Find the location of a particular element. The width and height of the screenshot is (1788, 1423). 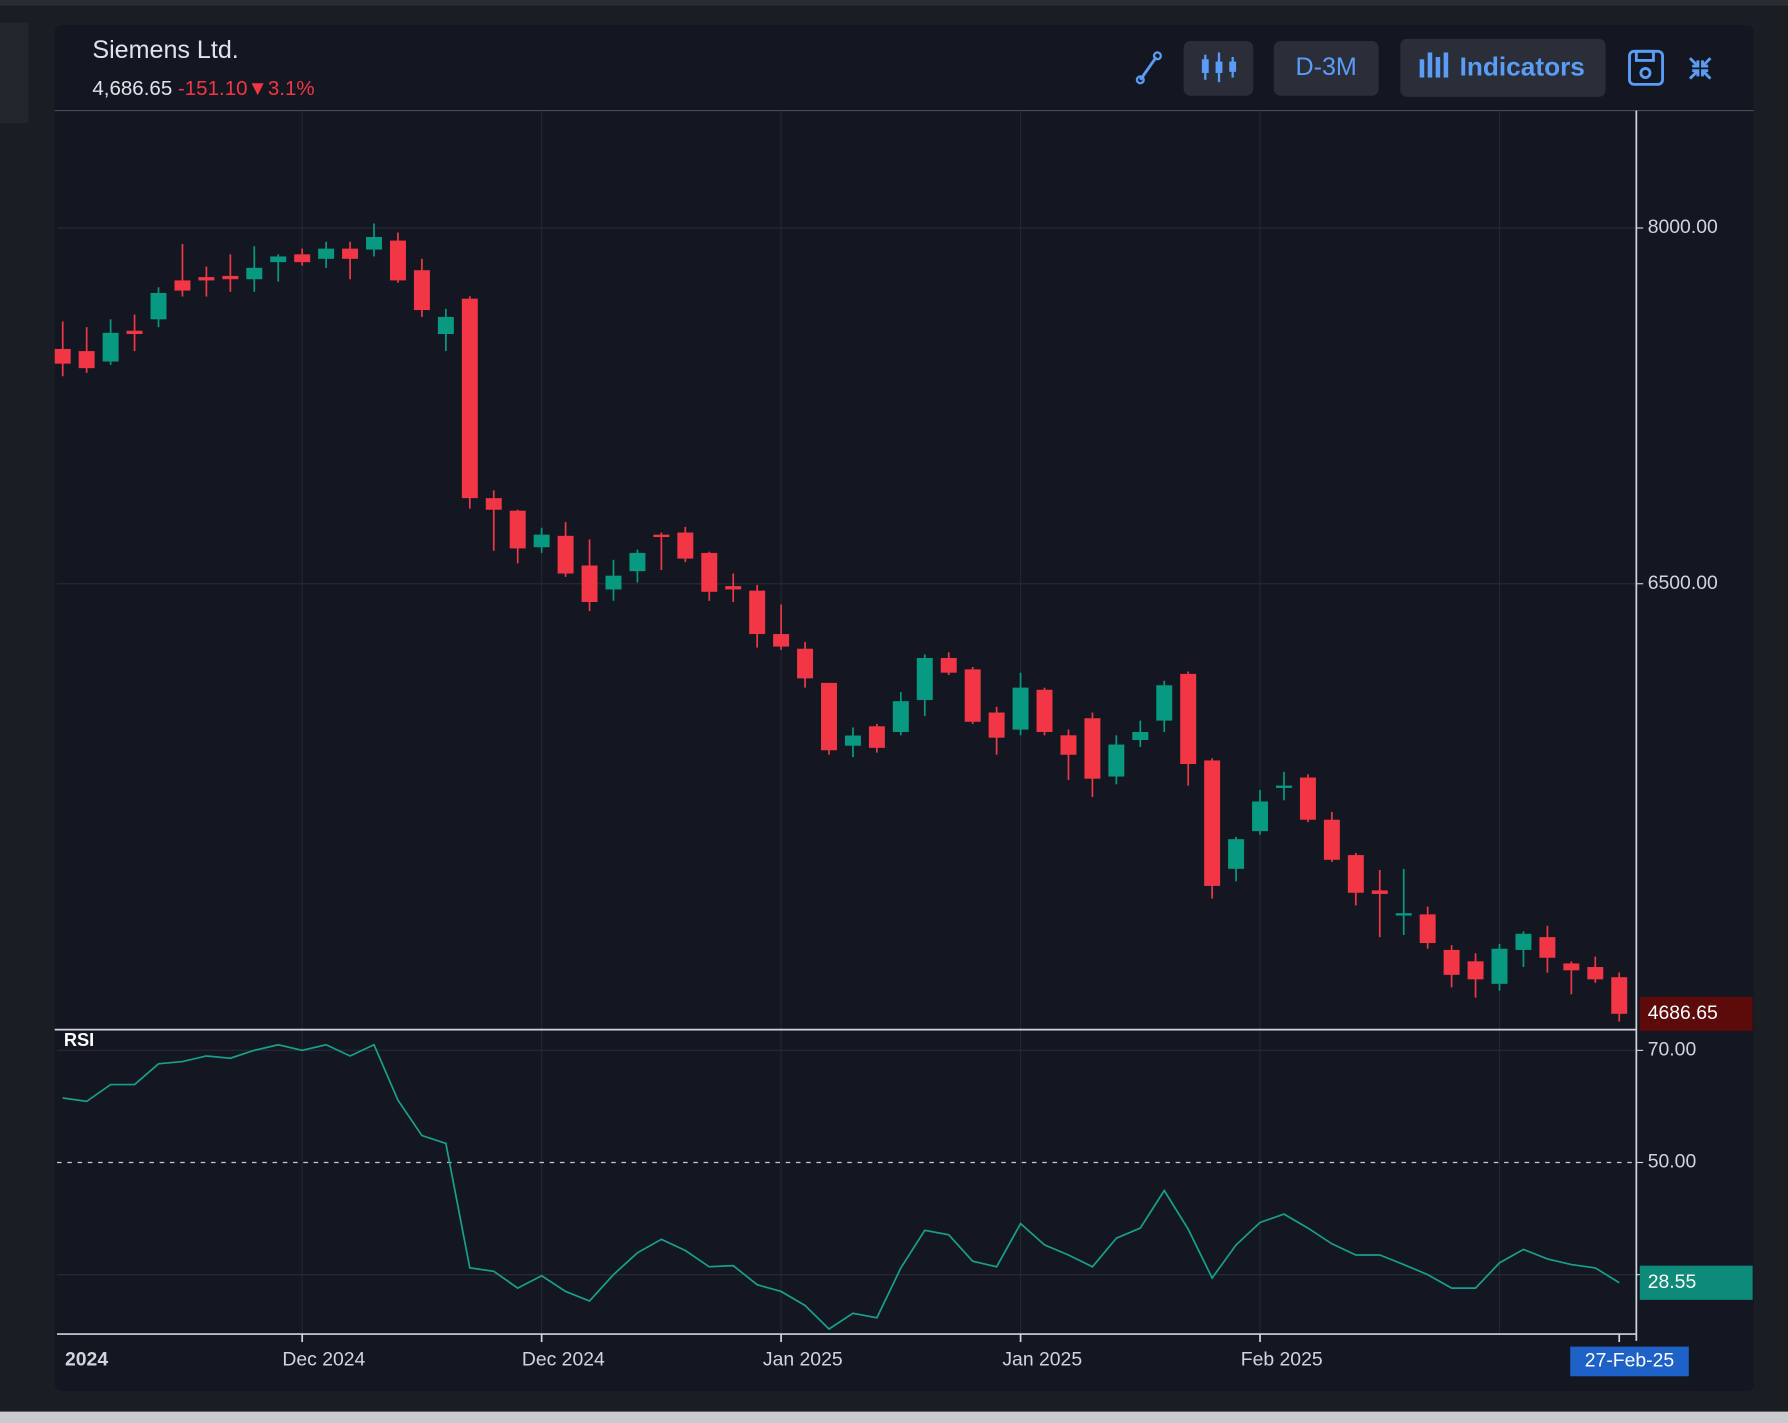

top-strip is located at coordinates (894, 3).